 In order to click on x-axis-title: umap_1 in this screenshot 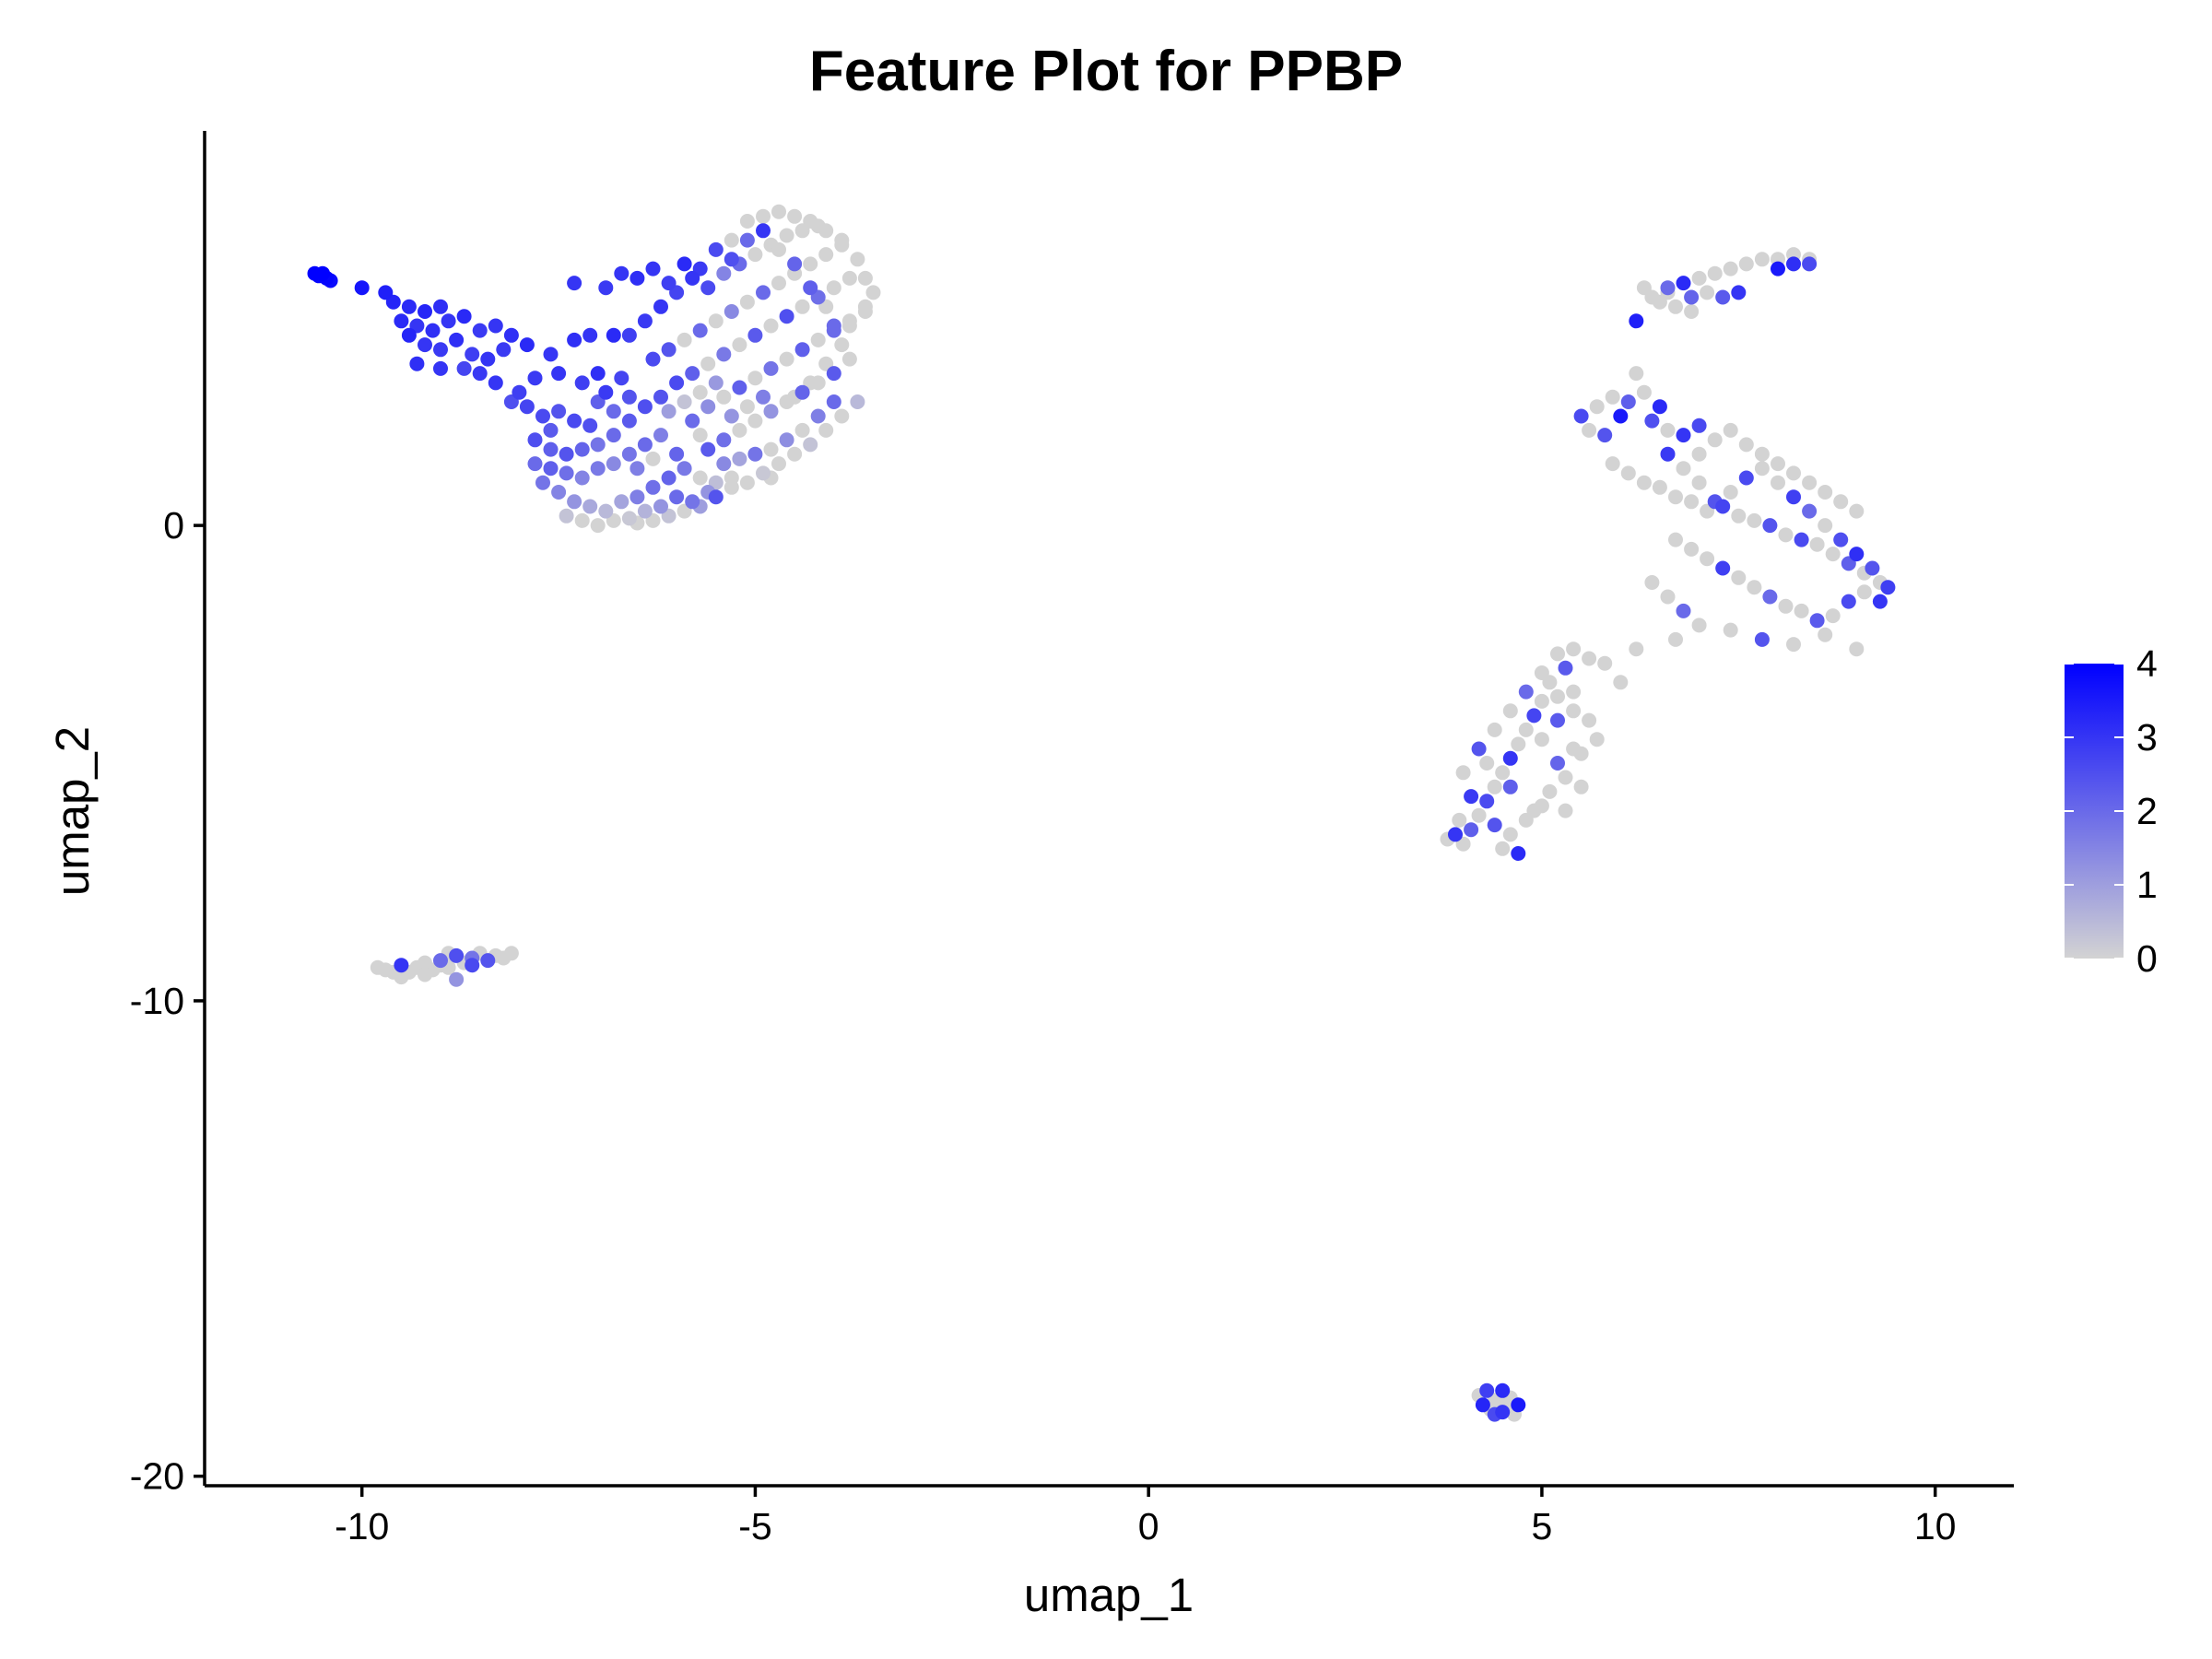, I will do `click(1109, 1595)`.